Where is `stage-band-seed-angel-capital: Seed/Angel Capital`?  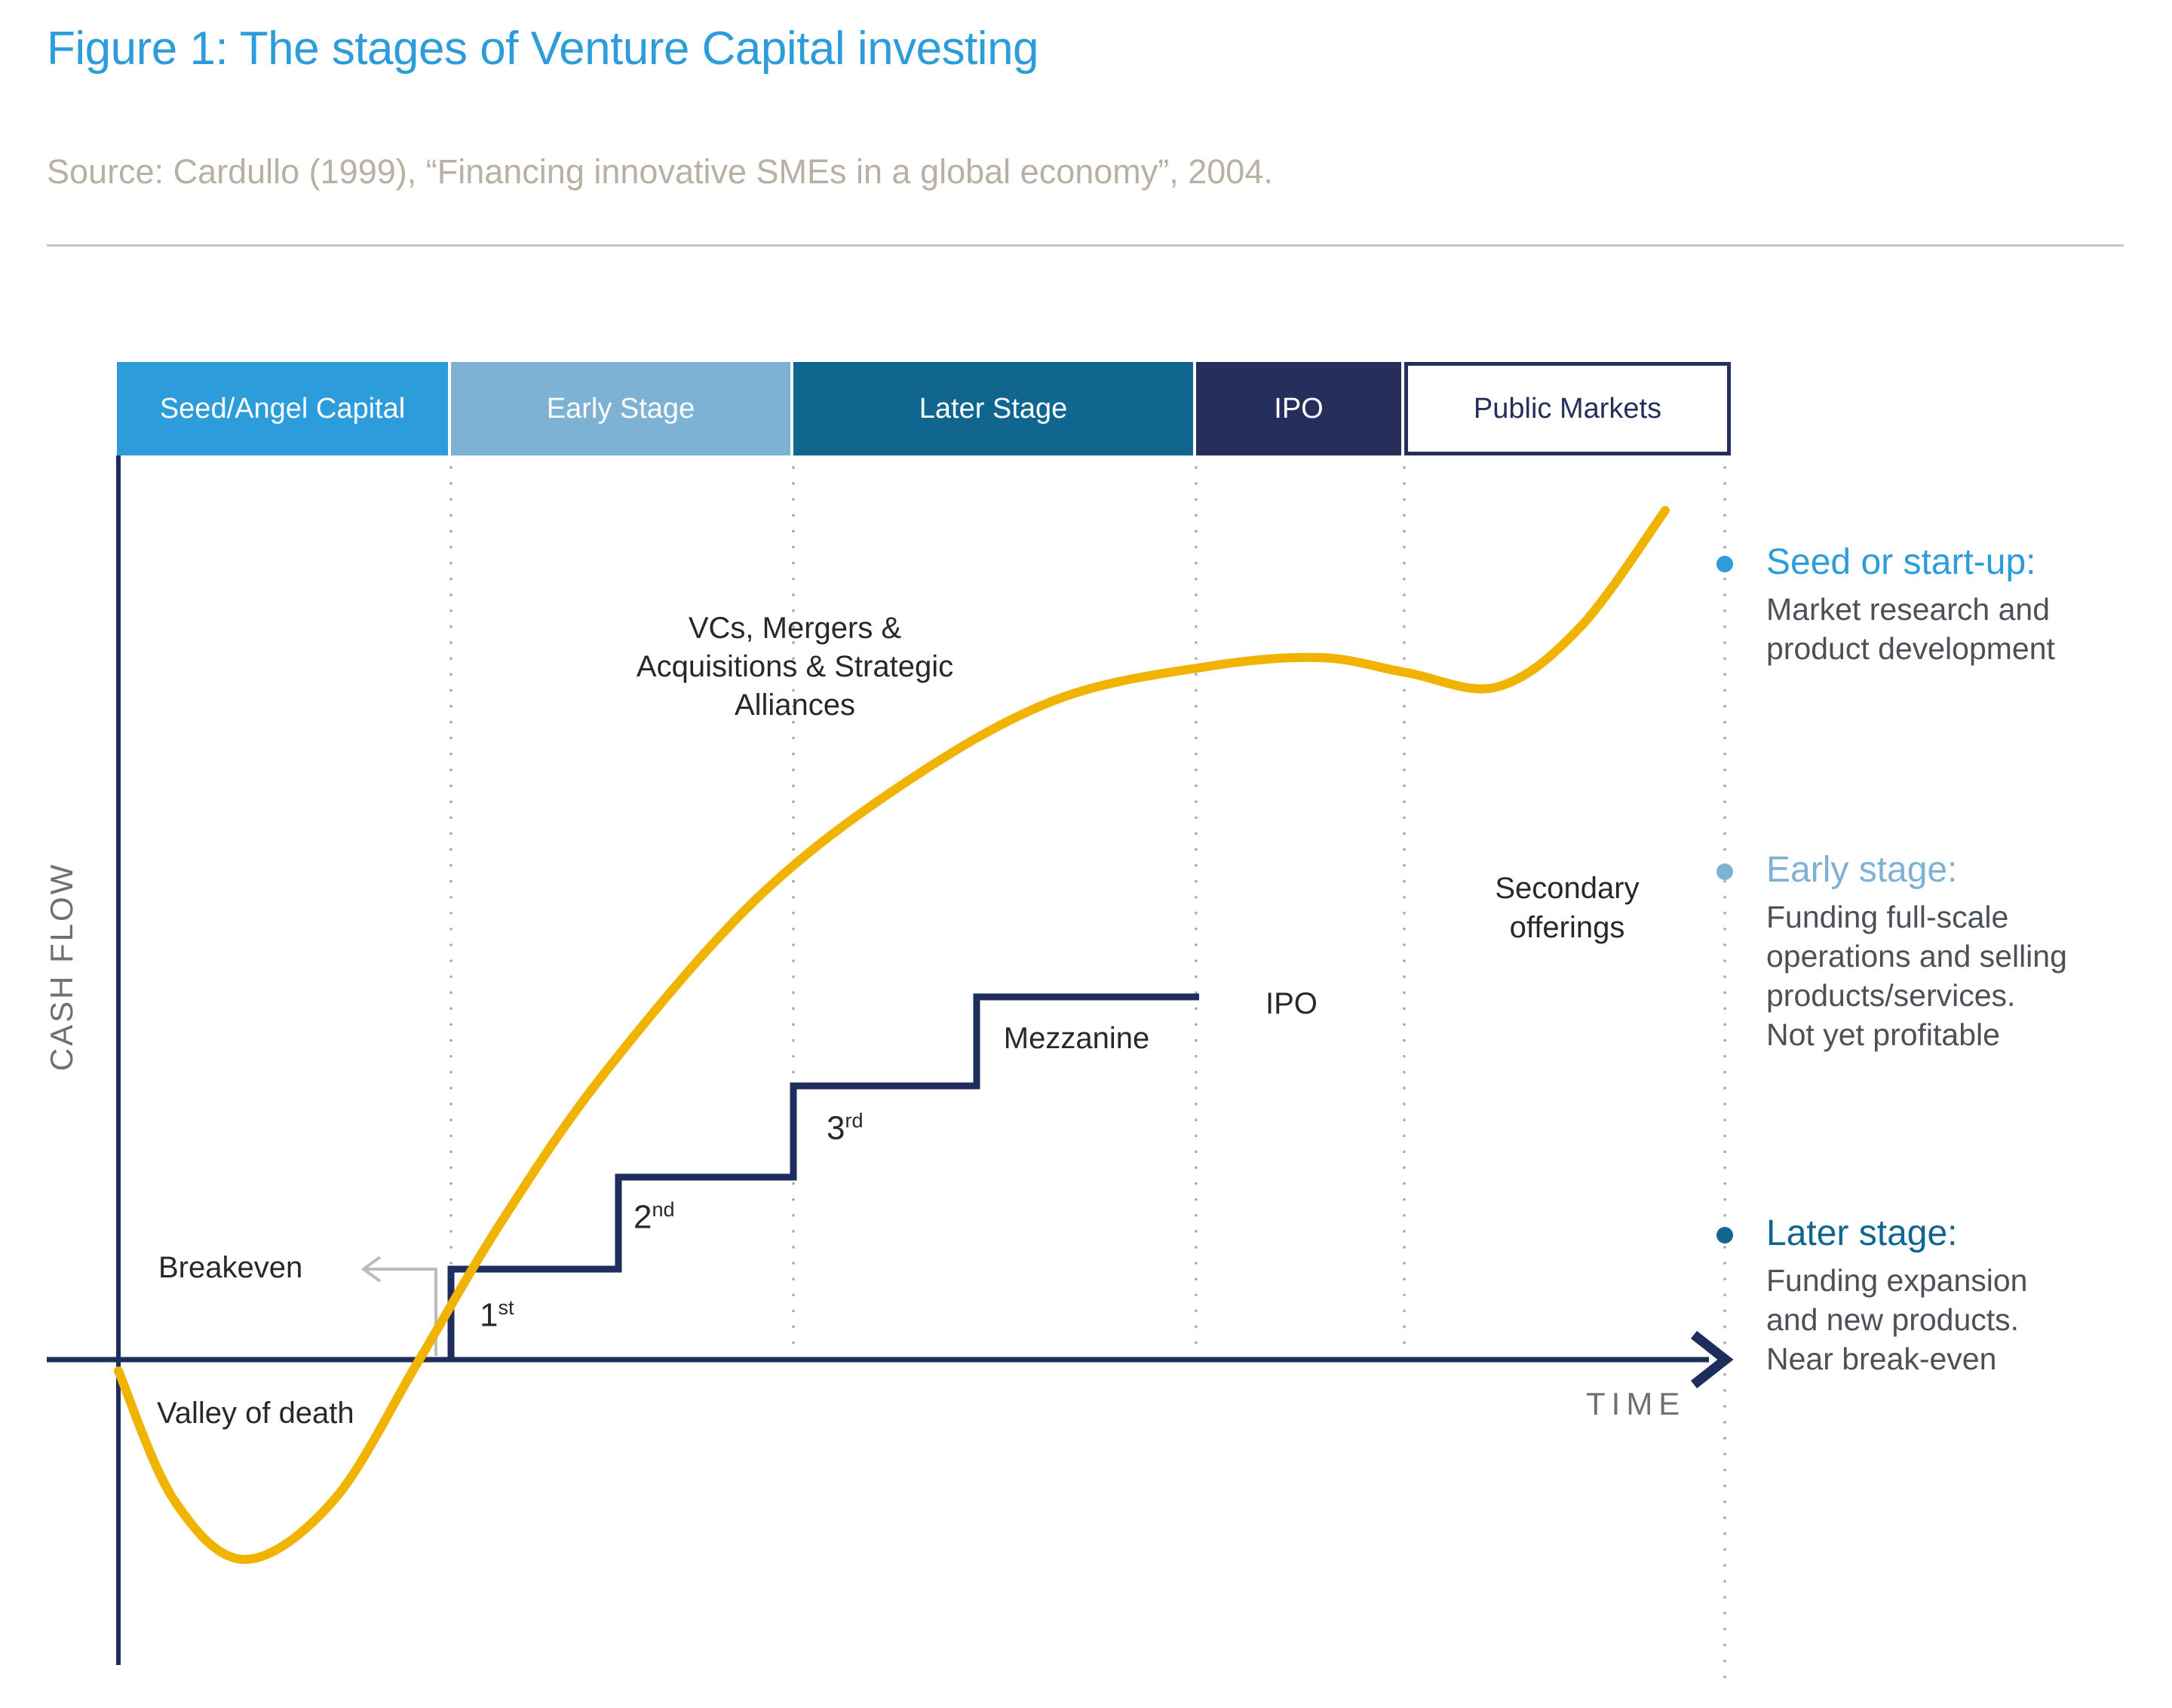
stage-band-seed-angel-capital: Seed/Angel Capital is located at coordinates (282, 408).